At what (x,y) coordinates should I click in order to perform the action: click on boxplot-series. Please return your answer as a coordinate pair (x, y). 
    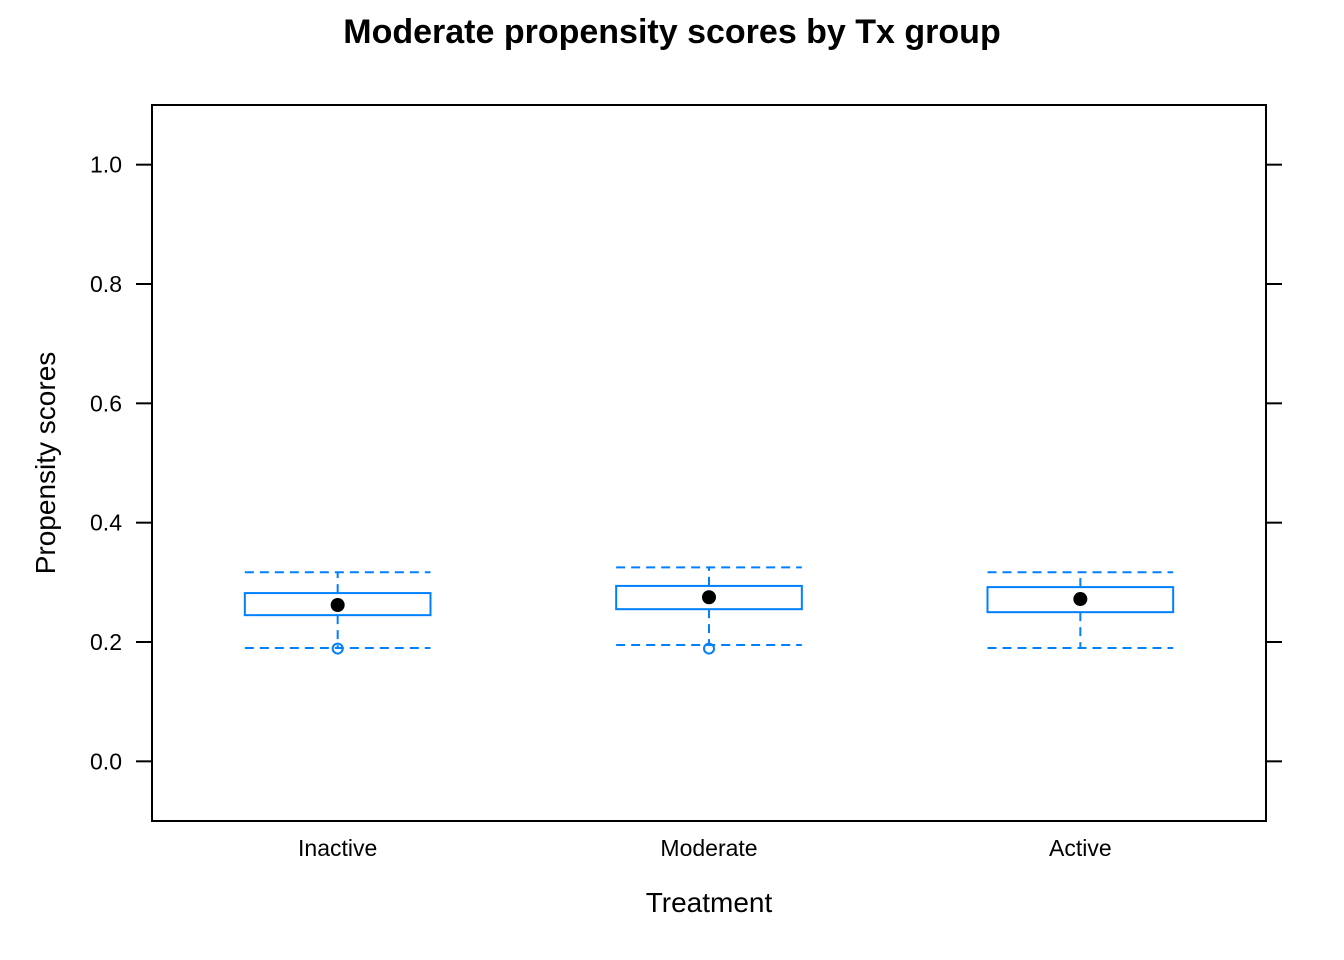
    Looking at the image, I should click on (709, 610).